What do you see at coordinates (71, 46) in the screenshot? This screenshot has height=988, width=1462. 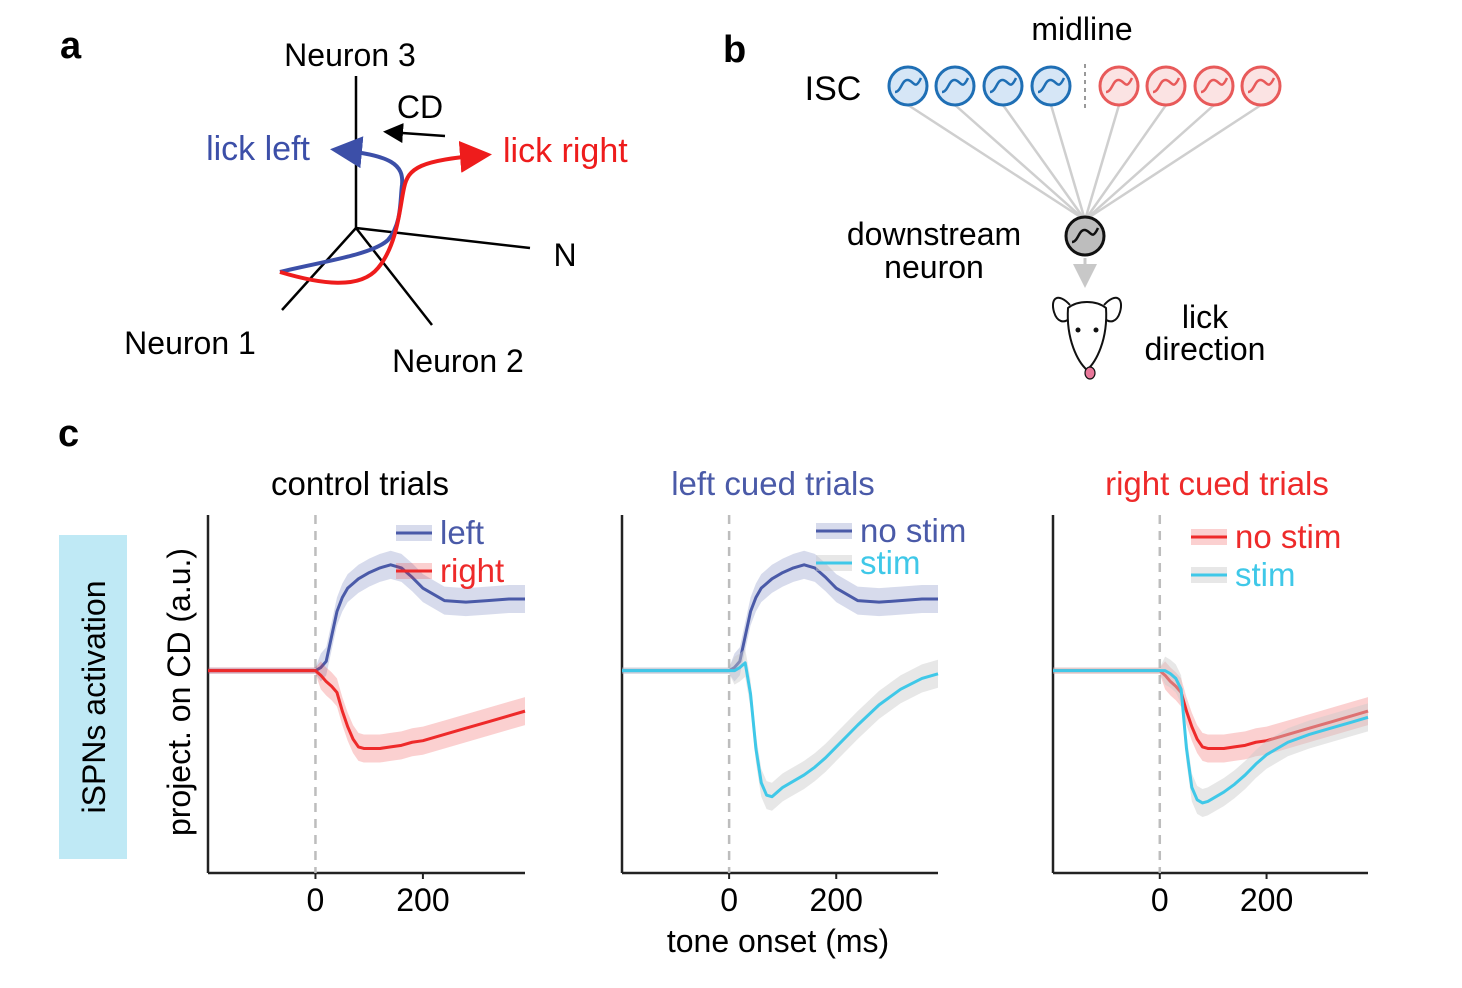 I see `panel-a-label: a` at bounding box center [71, 46].